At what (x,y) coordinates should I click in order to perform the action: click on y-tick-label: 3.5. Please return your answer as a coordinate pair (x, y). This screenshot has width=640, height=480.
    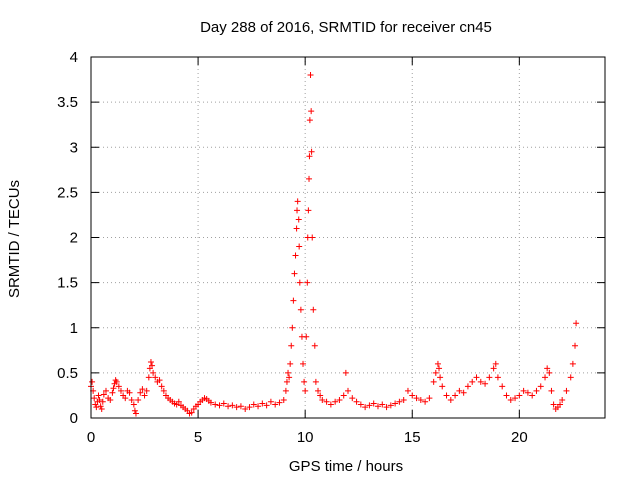
    Looking at the image, I should click on (67, 102).